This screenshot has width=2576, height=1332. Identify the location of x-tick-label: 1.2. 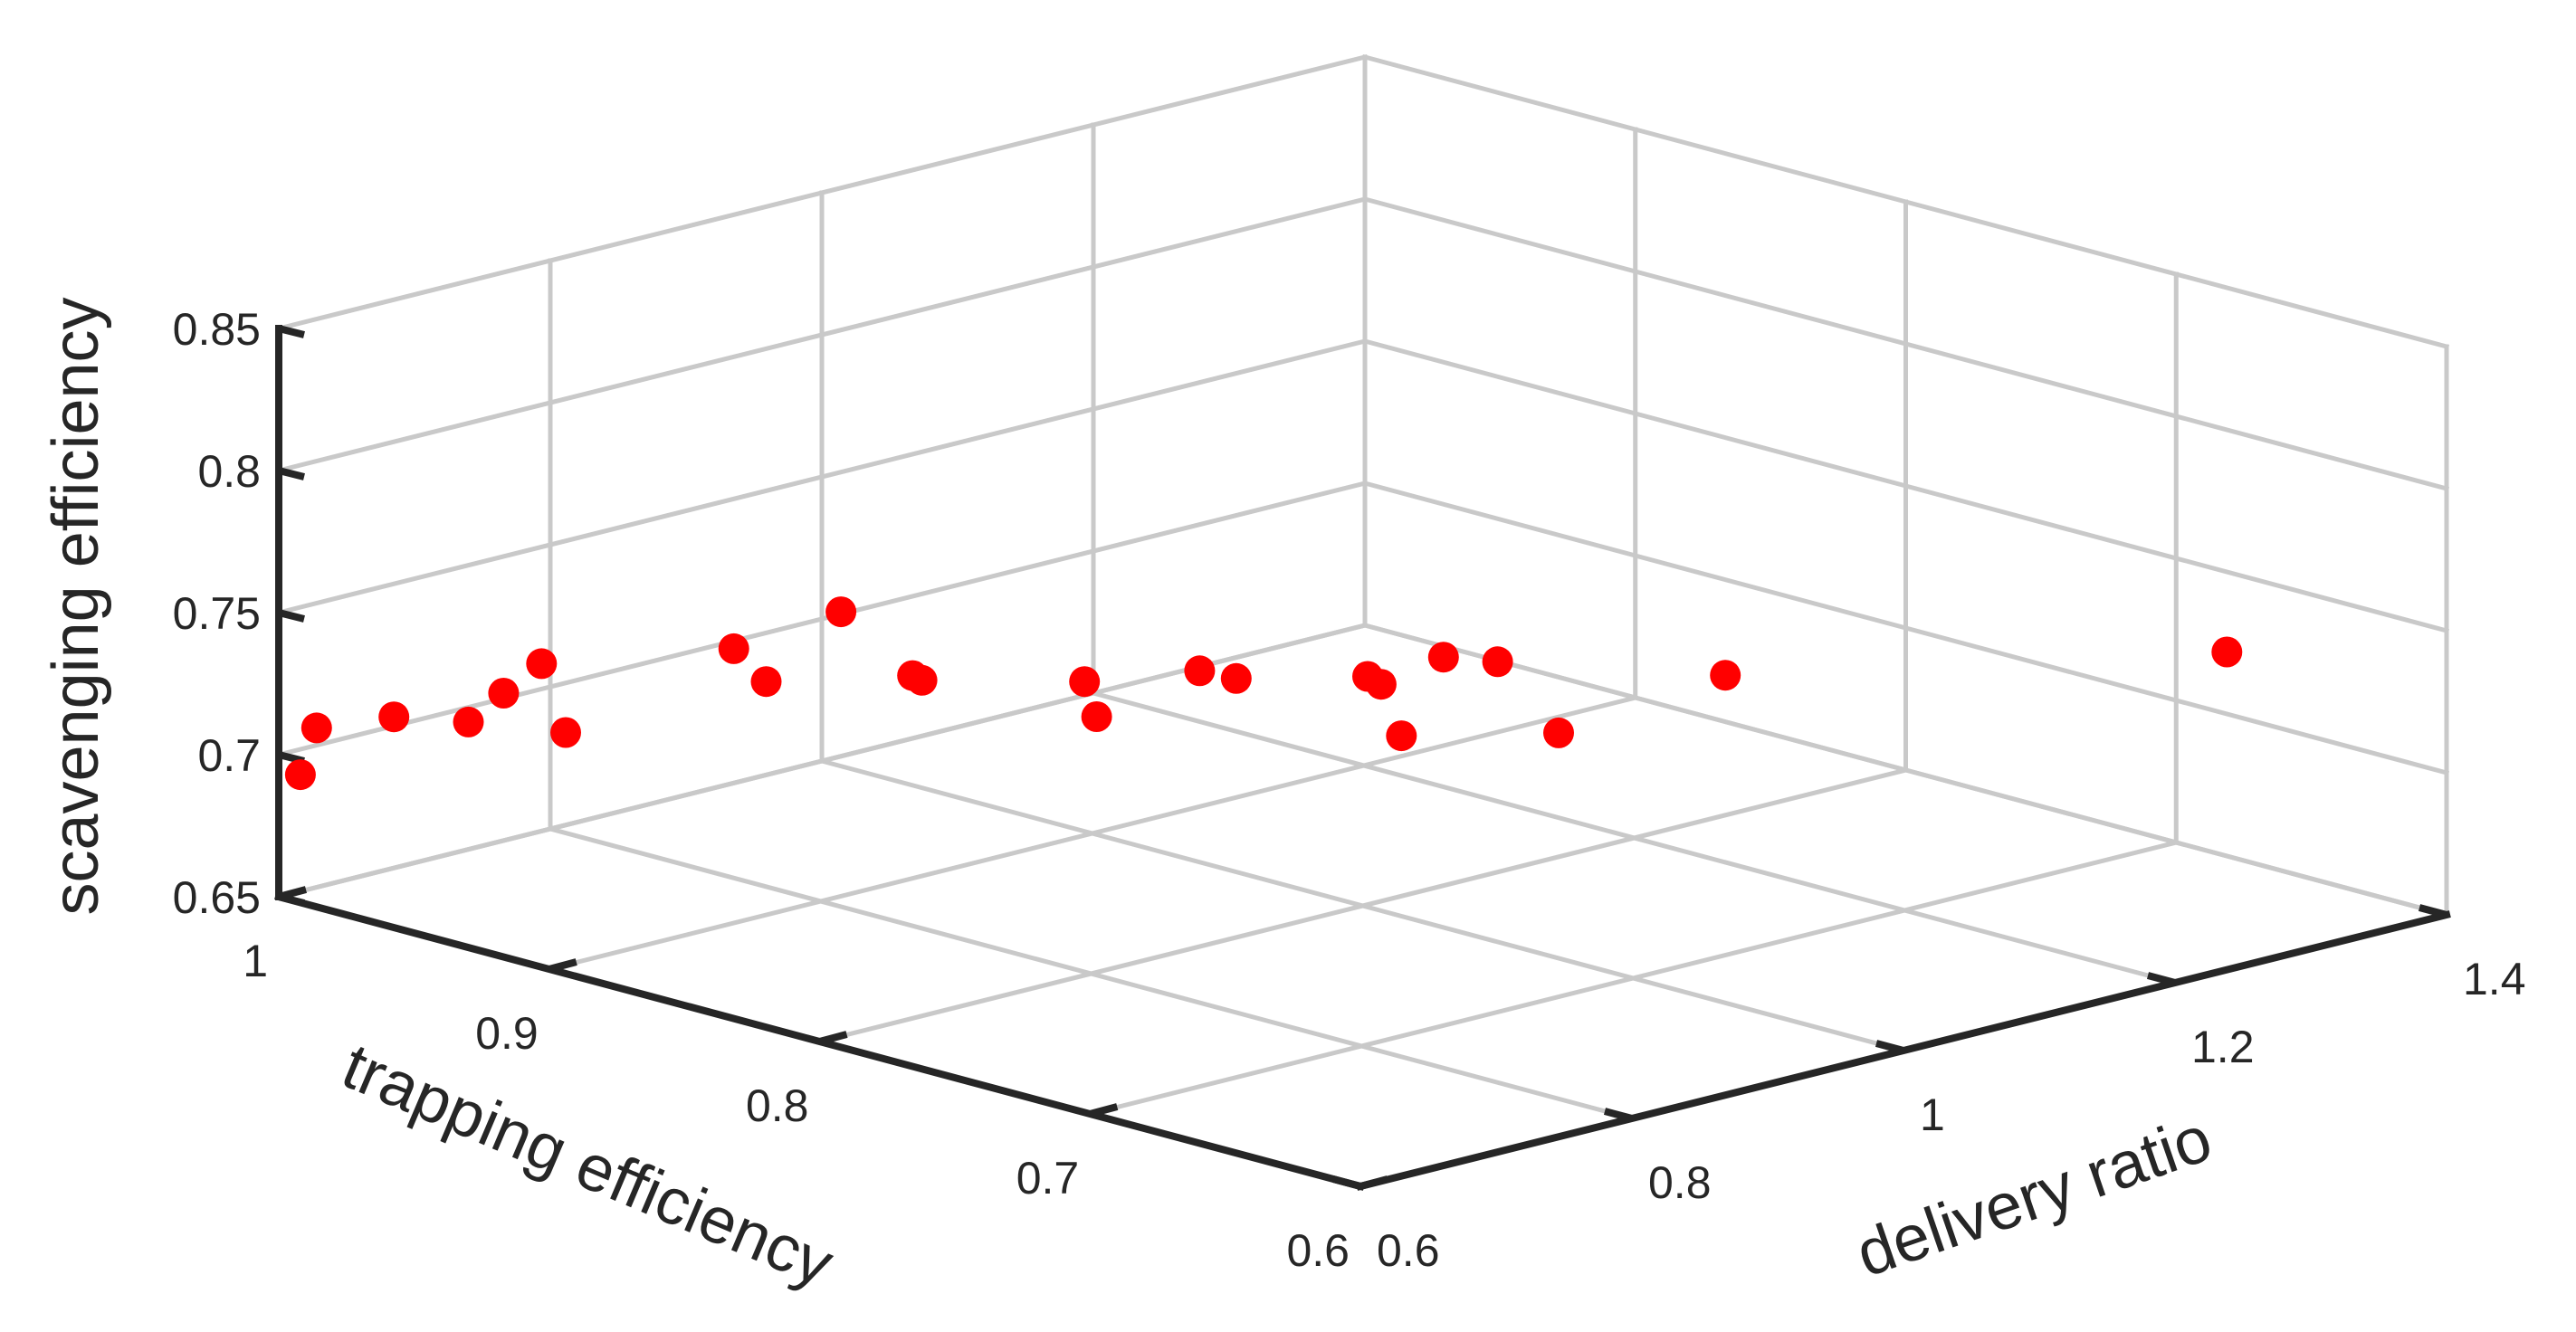
(2223, 1047).